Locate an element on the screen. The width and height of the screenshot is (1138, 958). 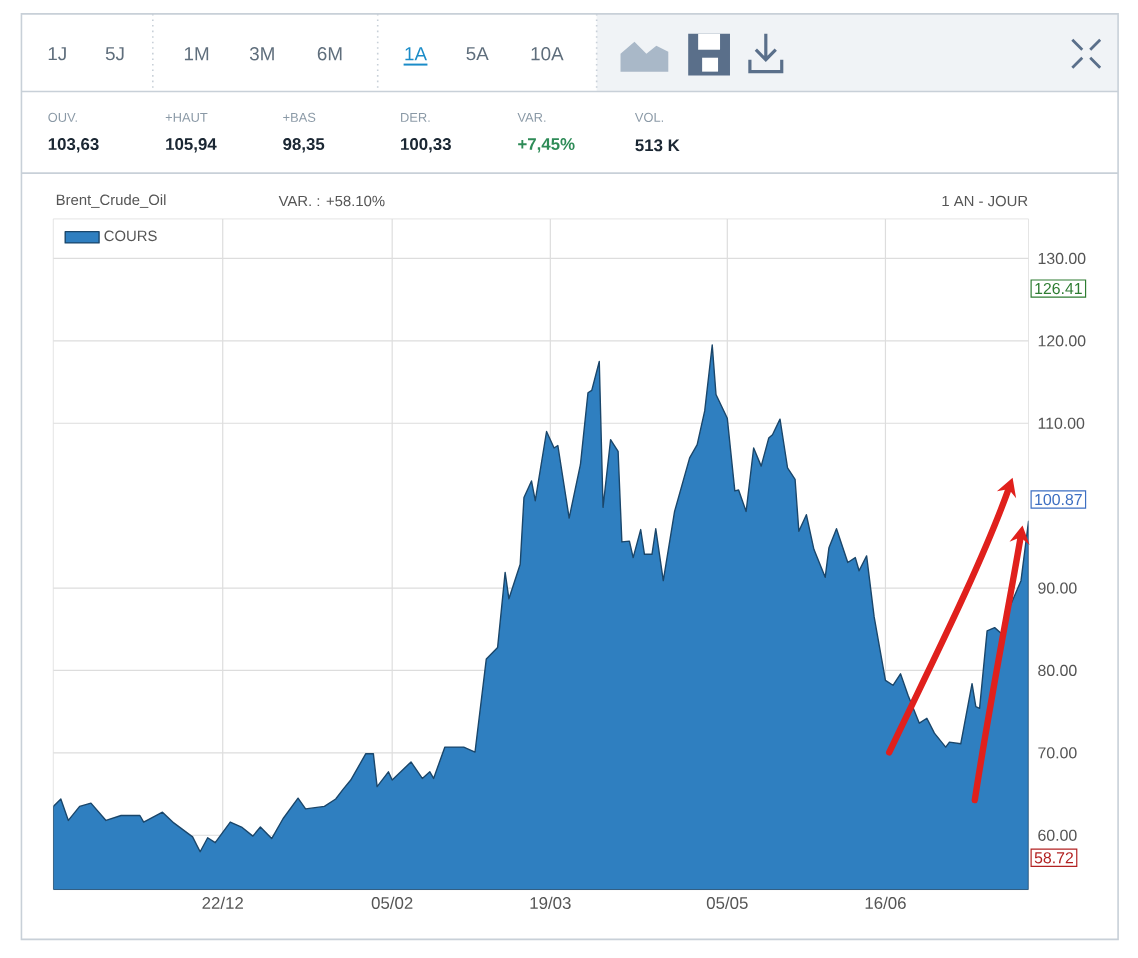
text: 5A is located at coordinates (477, 54).